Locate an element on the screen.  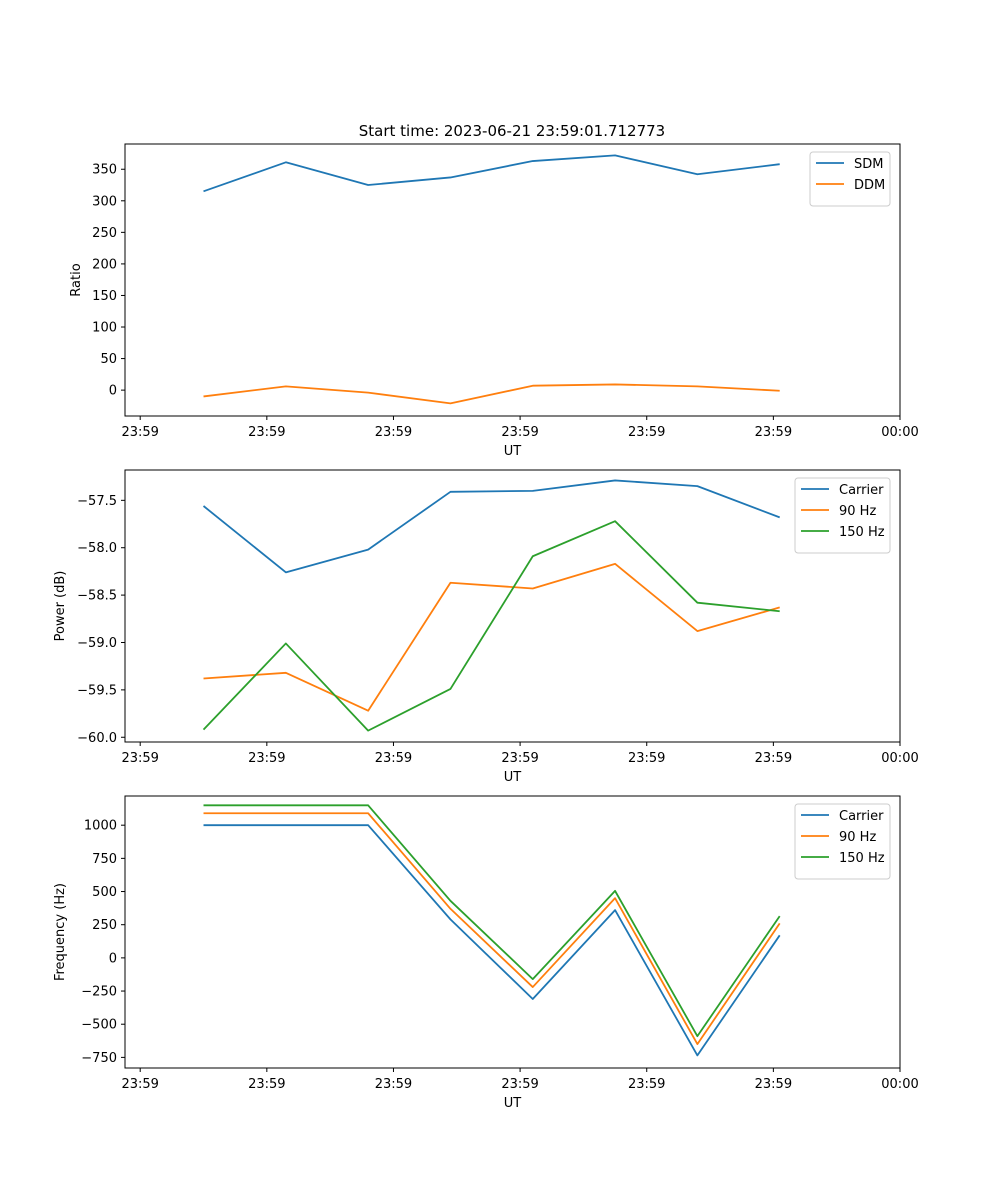
y-tick-label: −250 is located at coordinates (99, 992).